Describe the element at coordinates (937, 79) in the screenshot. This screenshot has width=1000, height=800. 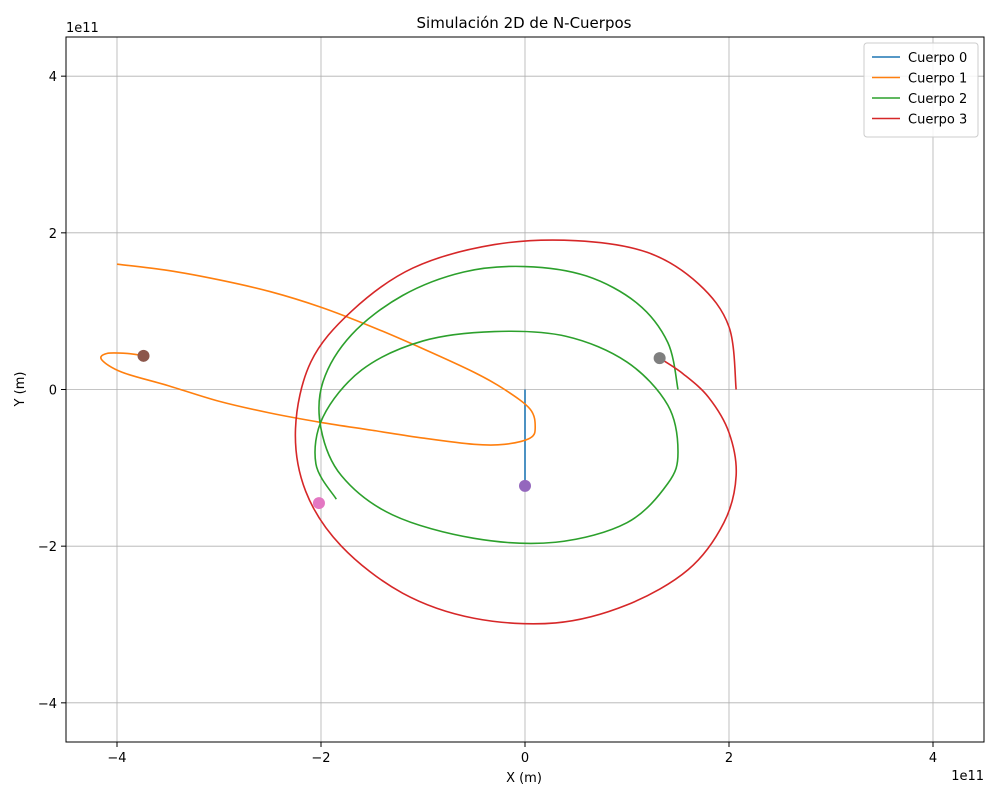
I see `legend-label-cuerpo-1: Cuerpo 1` at that location.